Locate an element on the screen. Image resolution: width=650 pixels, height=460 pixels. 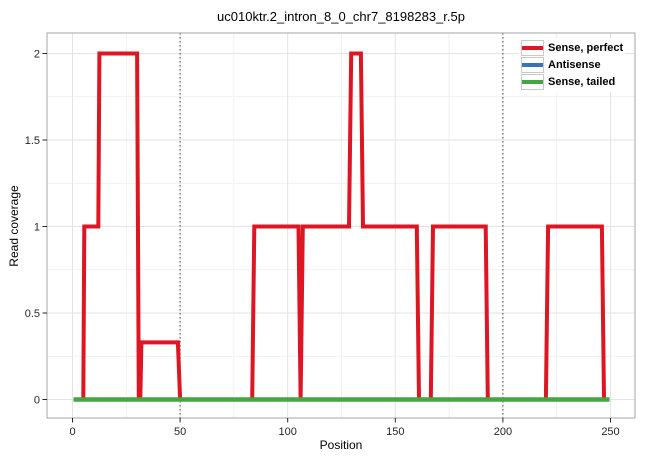
legend-item-sense-tailed: Sense, tailed is located at coordinates (572, 82).